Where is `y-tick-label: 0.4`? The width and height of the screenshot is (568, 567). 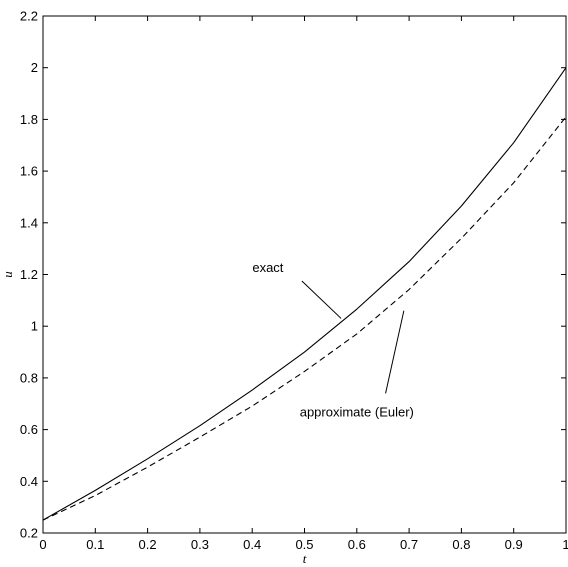 y-tick-label: 0.4 is located at coordinates (29, 481).